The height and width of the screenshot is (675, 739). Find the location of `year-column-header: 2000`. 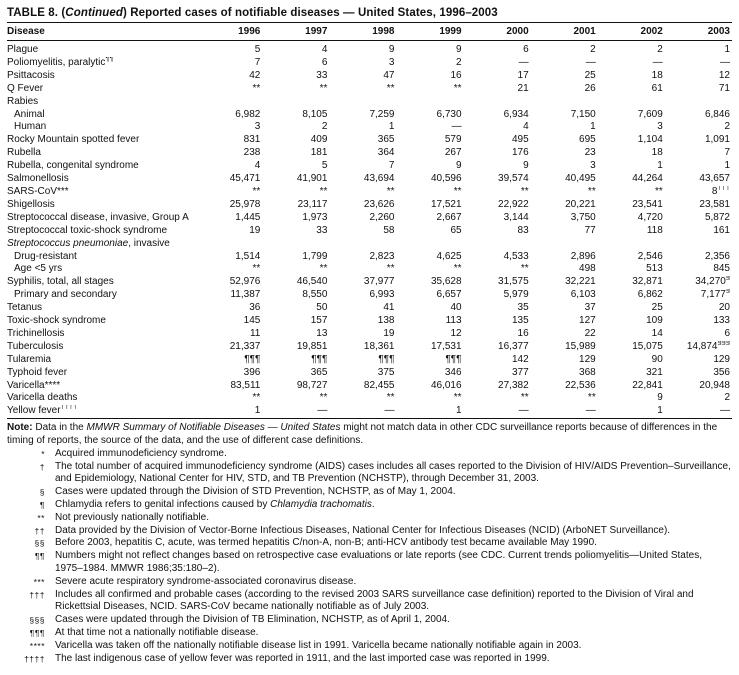

year-column-header: 2000 is located at coordinates (497, 32).